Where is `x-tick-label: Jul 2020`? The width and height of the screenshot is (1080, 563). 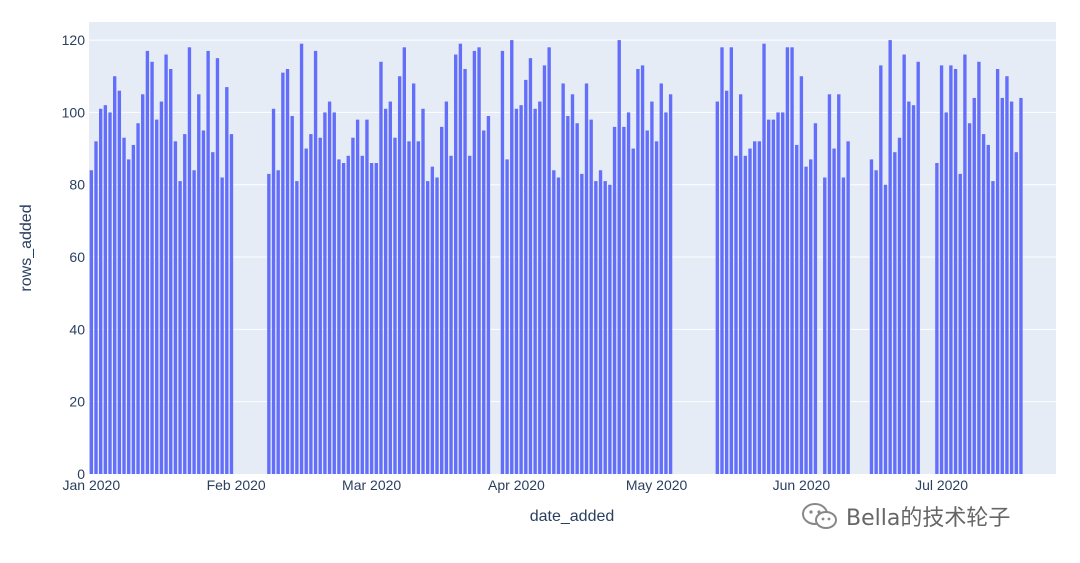 x-tick-label: Jul 2020 is located at coordinates (941, 485).